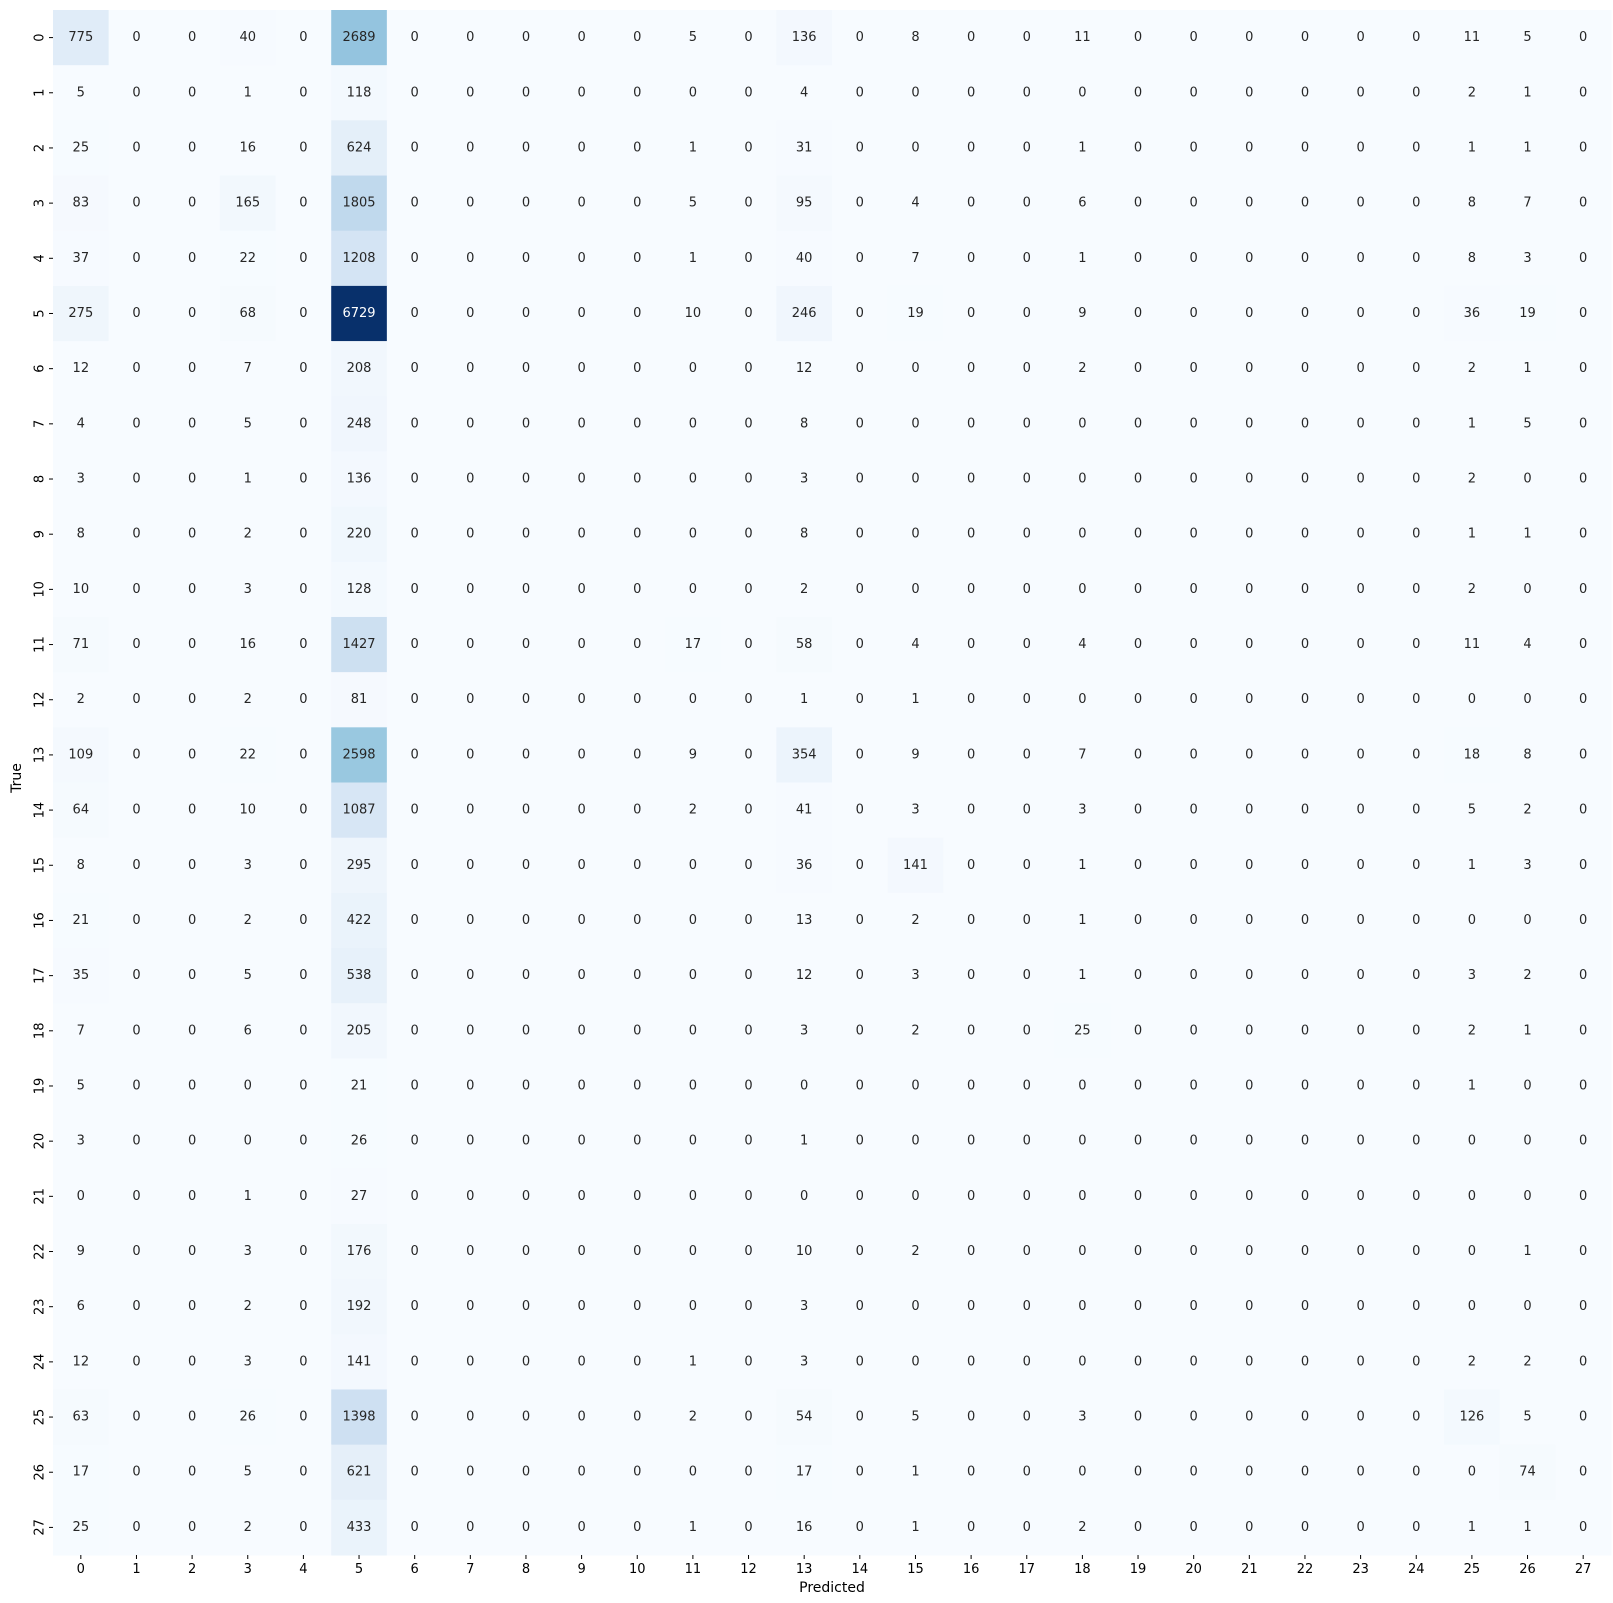 The height and width of the screenshot is (1603, 1613). What do you see at coordinates (81, 865) in the screenshot?
I see `cell-value-label: 8` at bounding box center [81, 865].